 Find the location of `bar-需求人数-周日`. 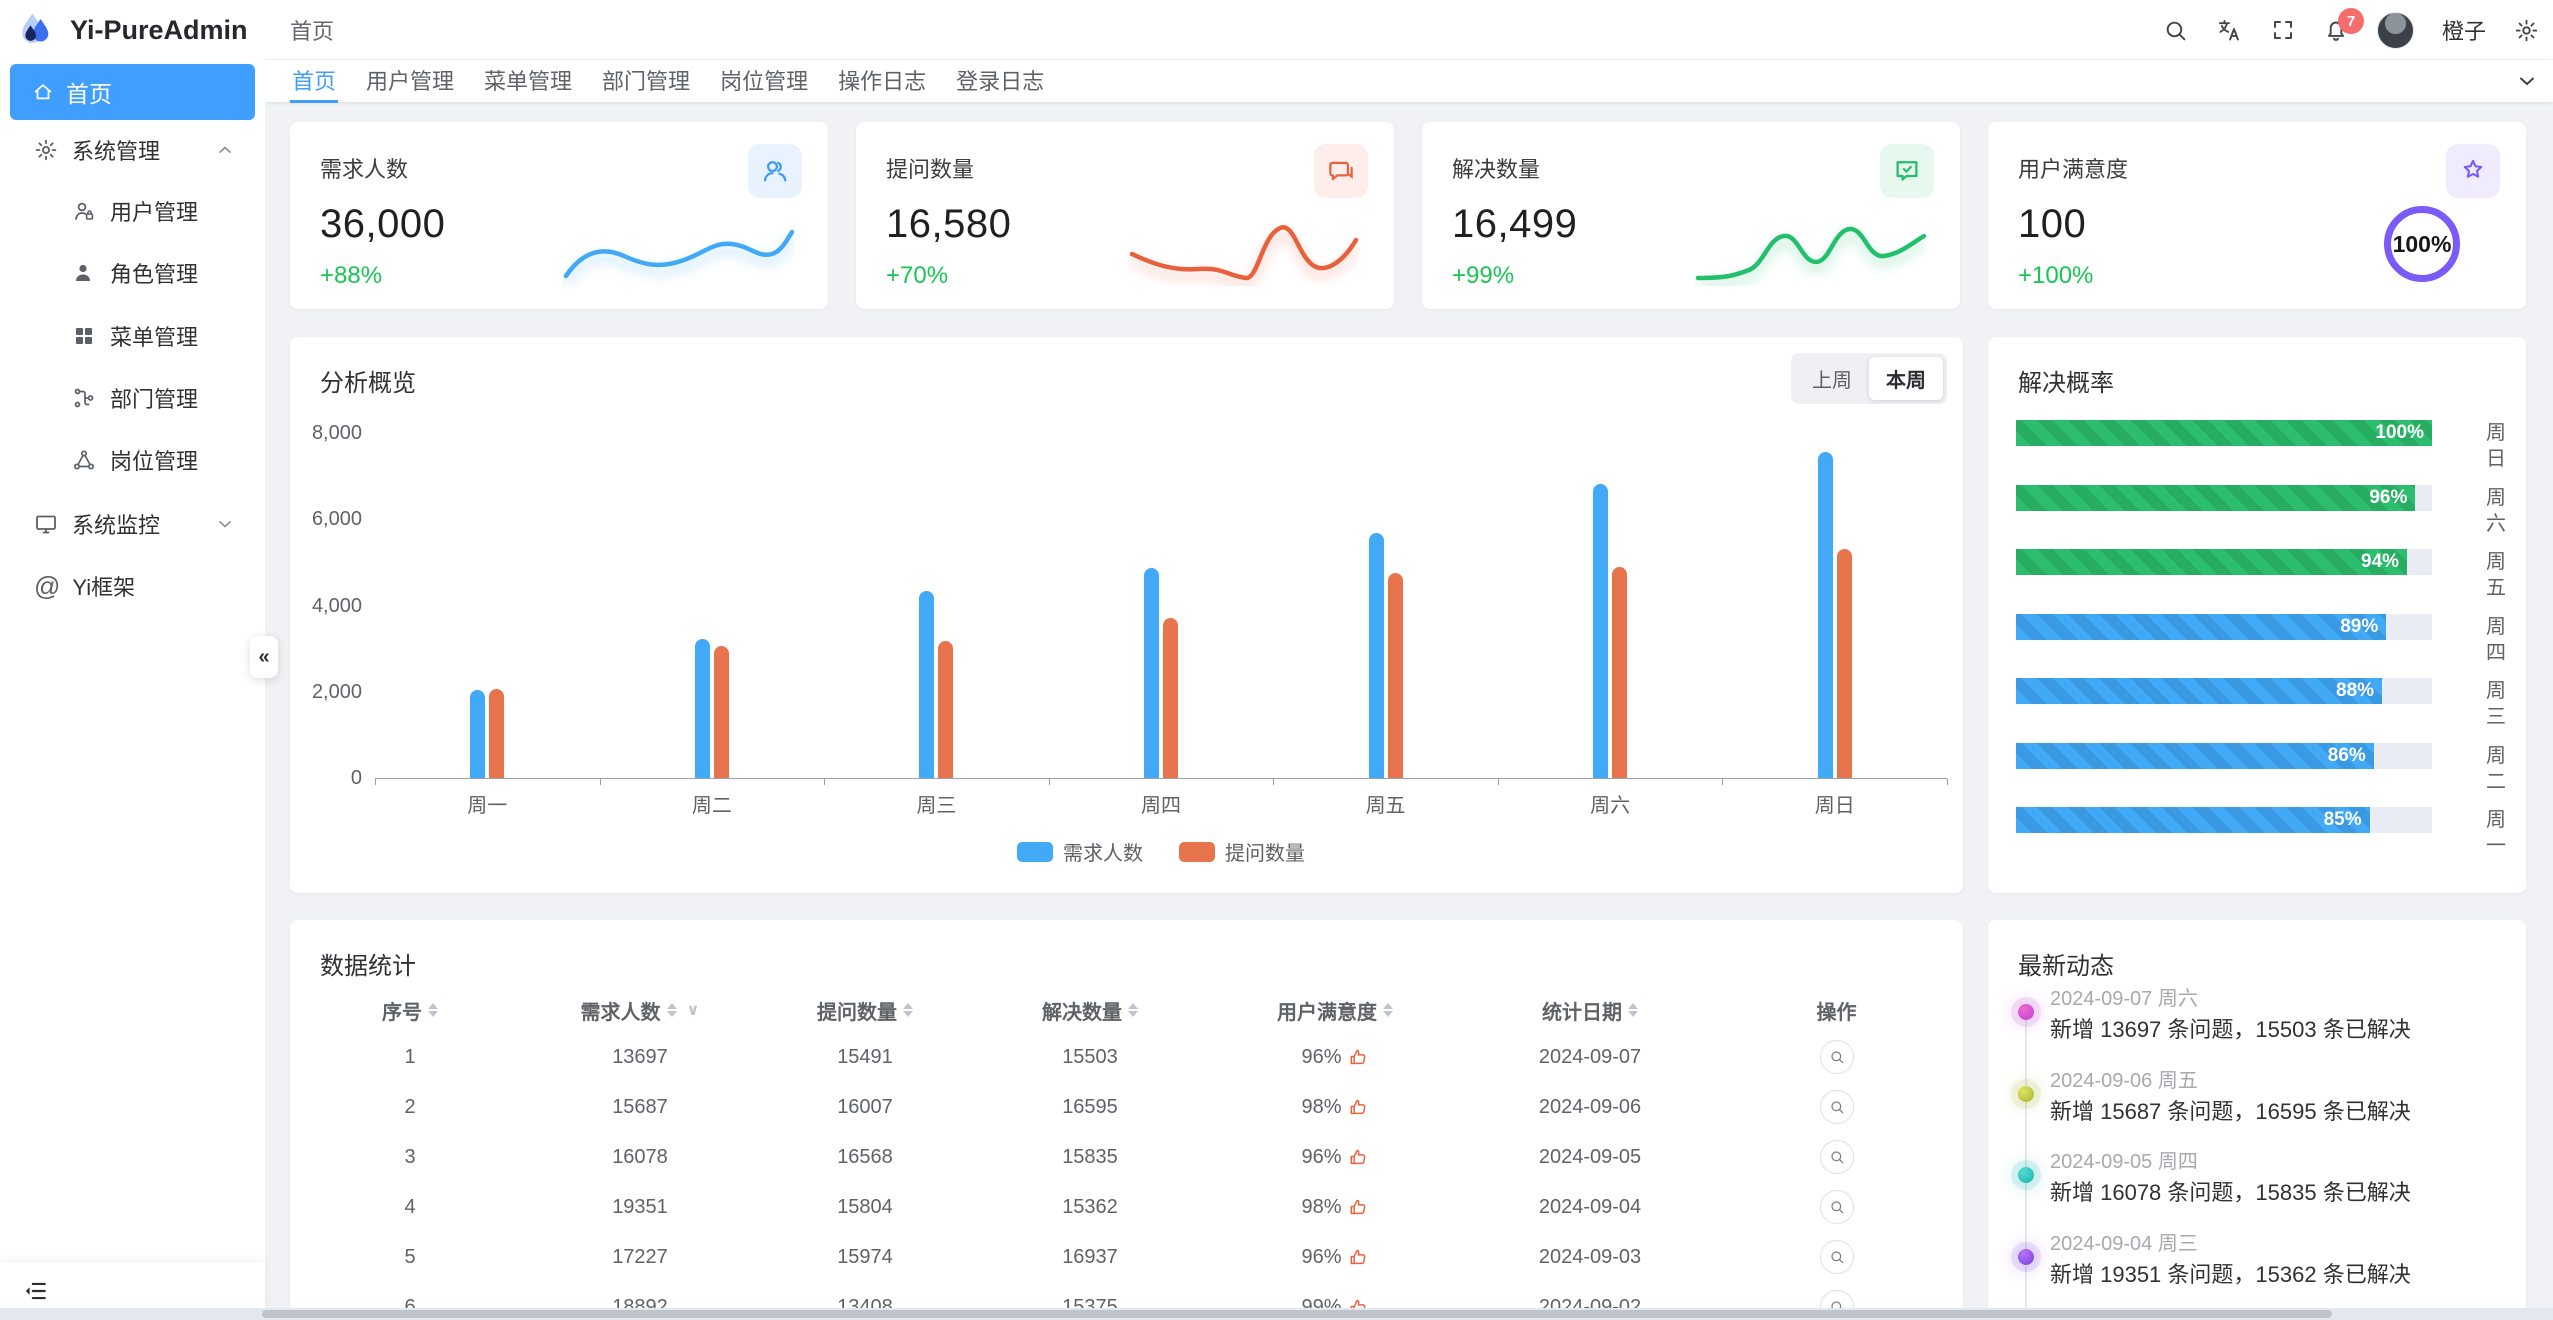

bar-需求人数-周日 is located at coordinates (1825, 615).